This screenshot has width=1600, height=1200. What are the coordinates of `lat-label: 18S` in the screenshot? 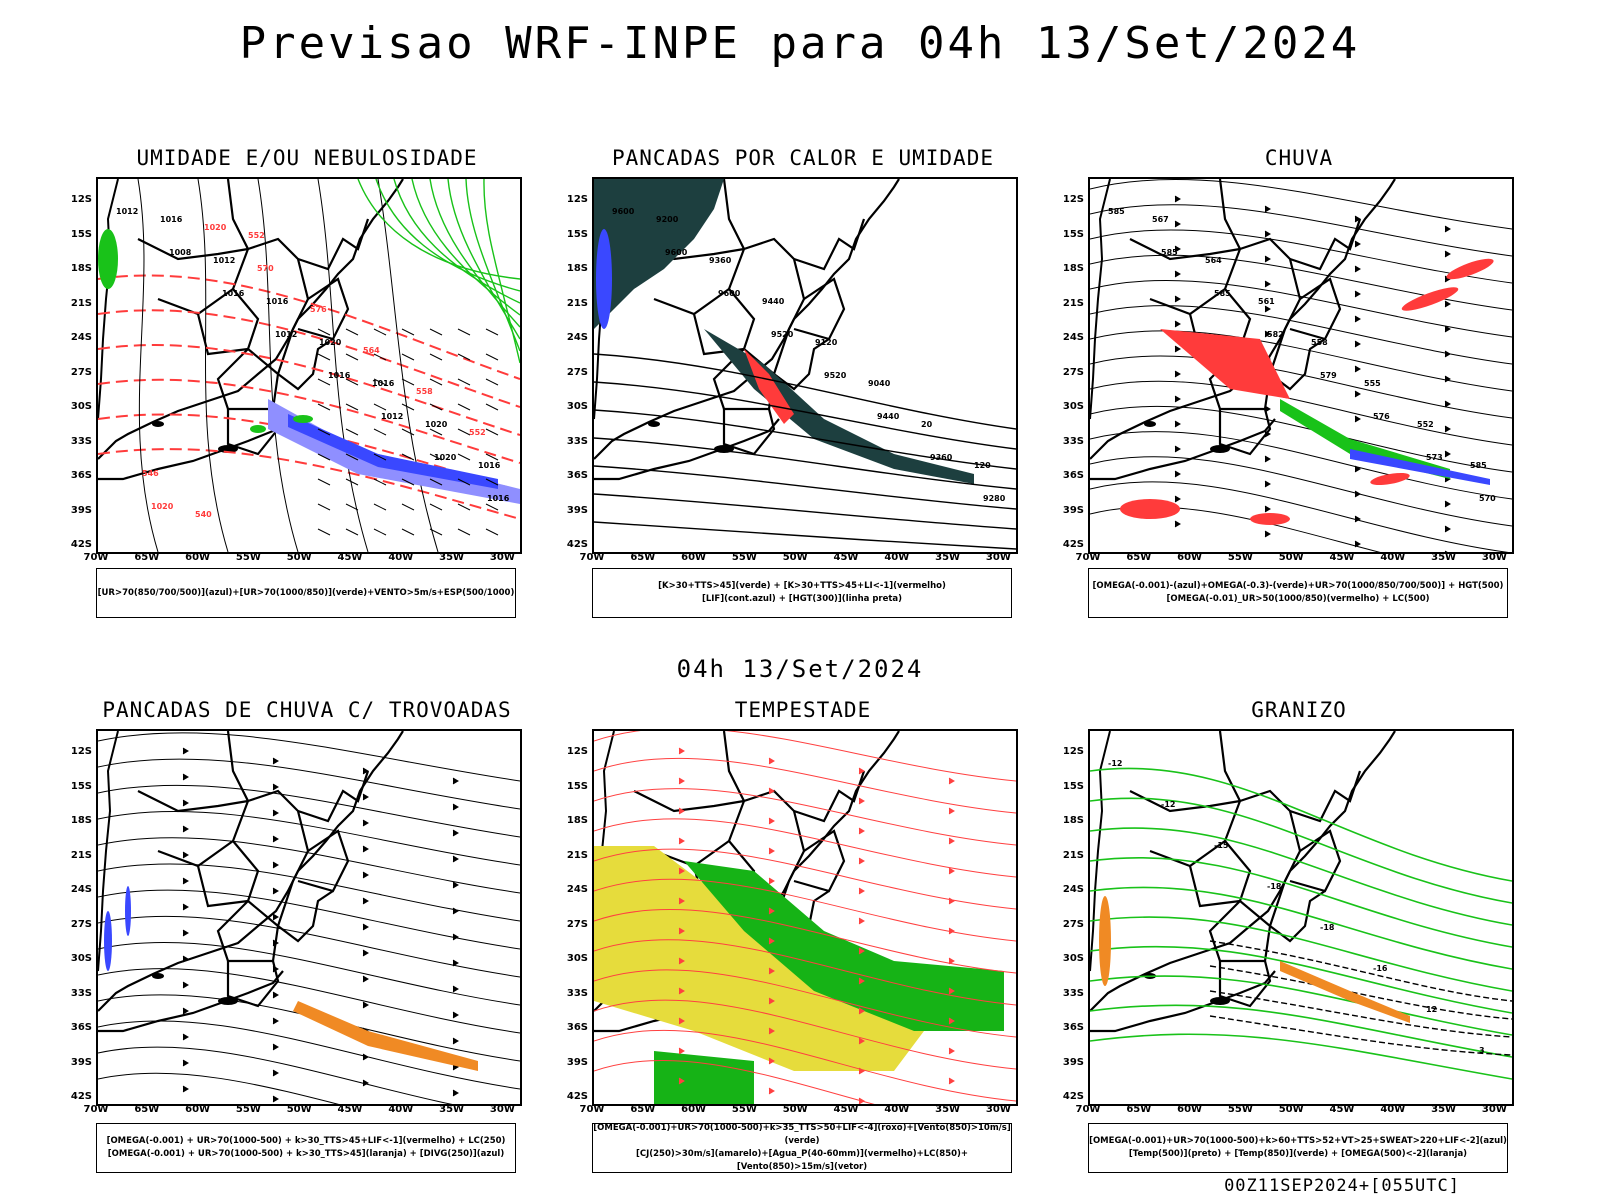 It's located at (577, 268).